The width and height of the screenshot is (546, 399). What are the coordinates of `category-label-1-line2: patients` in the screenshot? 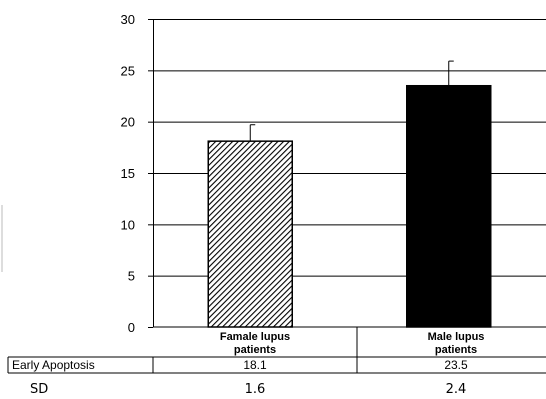 It's located at (456, 350).